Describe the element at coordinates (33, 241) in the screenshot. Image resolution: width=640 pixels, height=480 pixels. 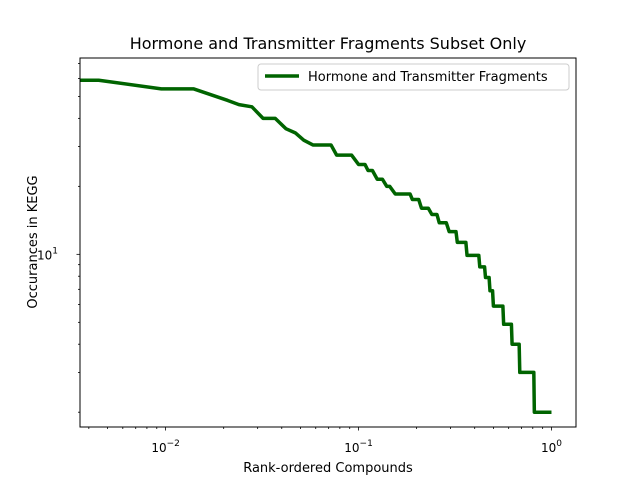
I see `y-axis-label: Occurances in KEGG` at that location.